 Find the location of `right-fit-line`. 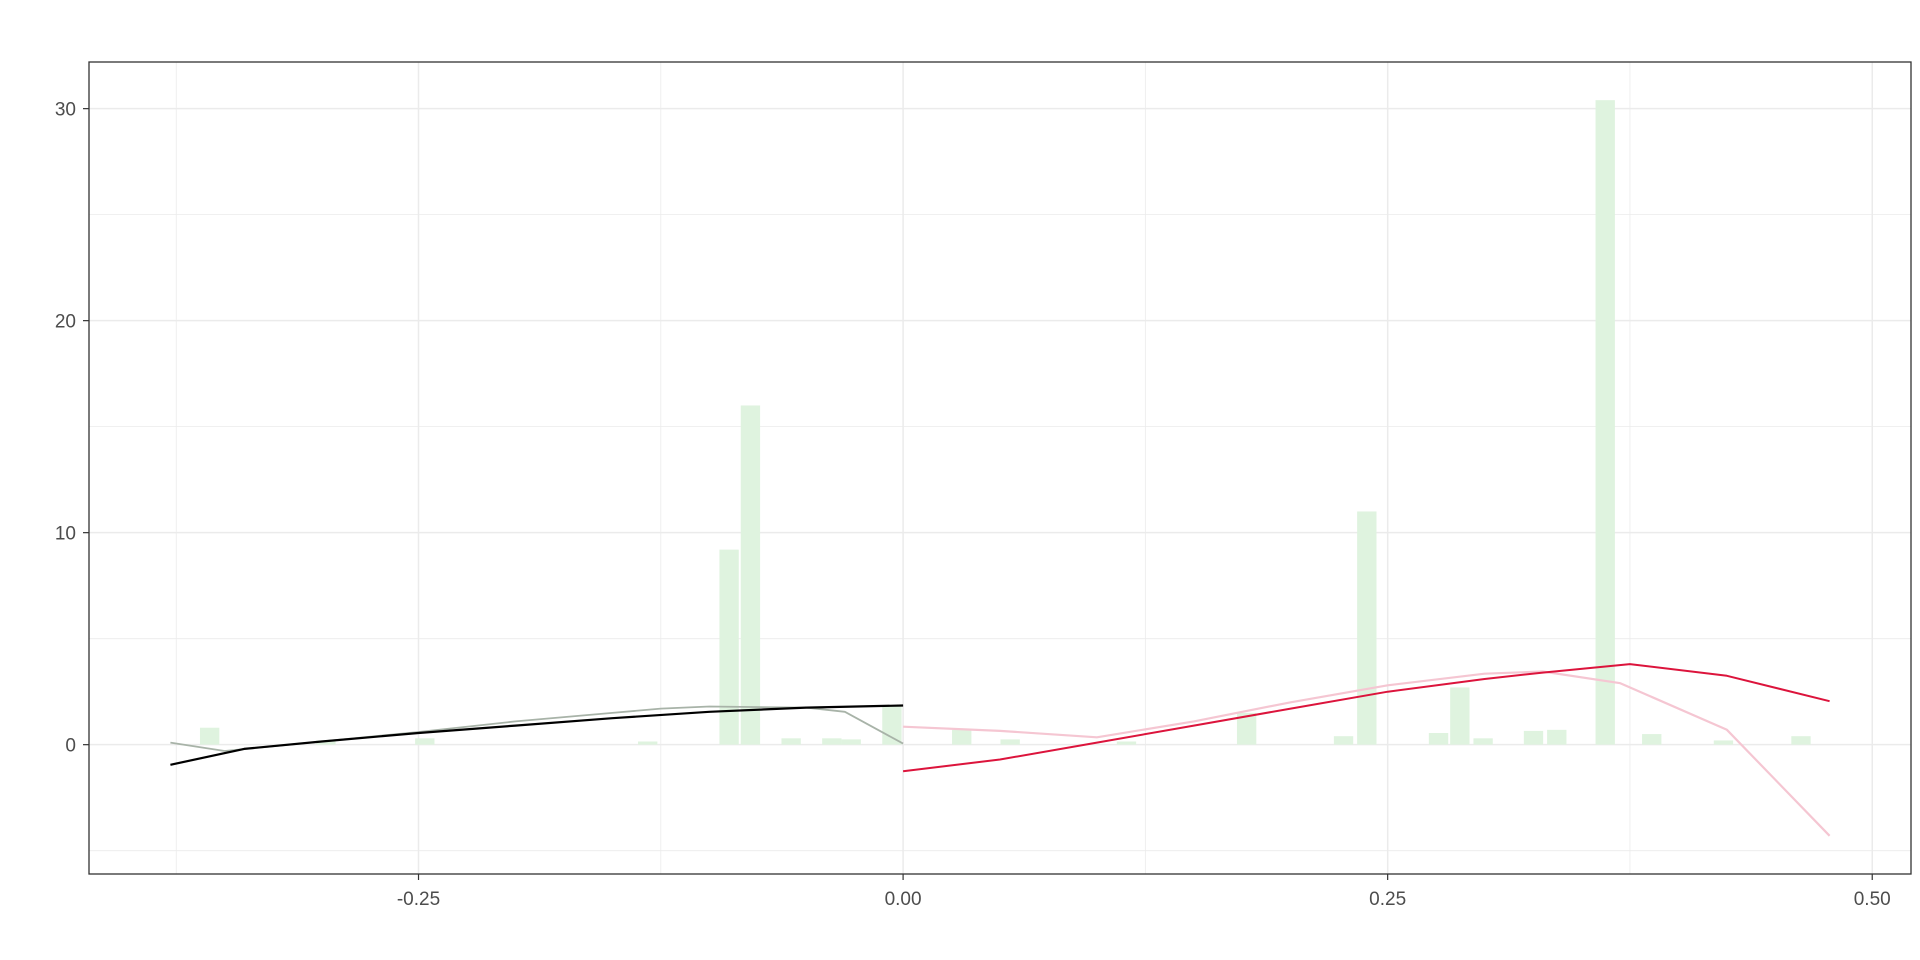

right-fit-line is located at coordinates (1366, 718).